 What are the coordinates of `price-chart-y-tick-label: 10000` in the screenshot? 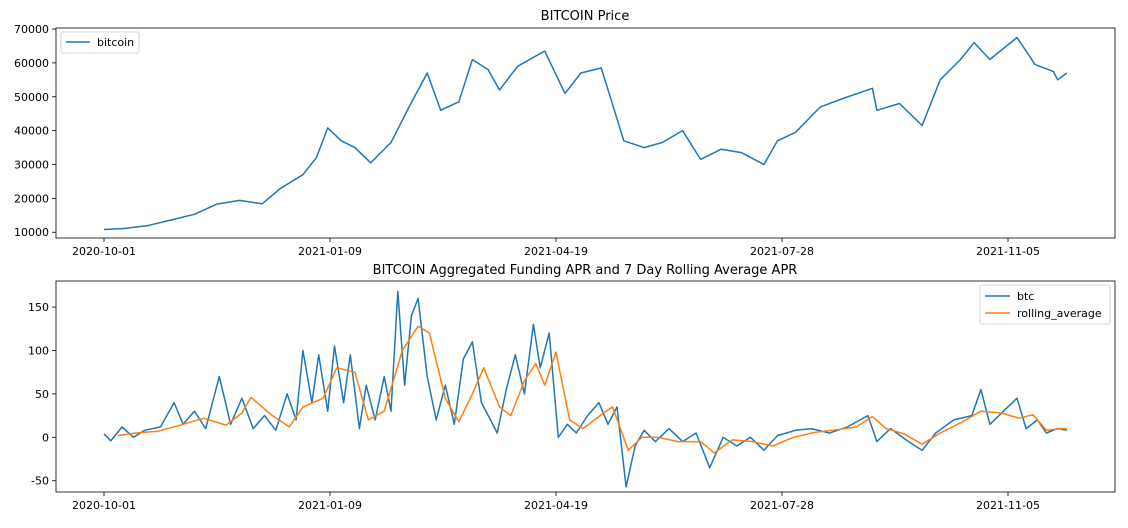 It's located at (31, 232).